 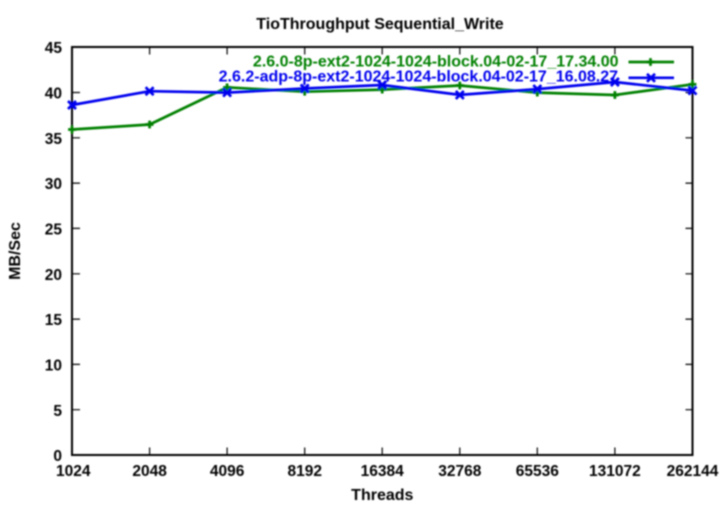 What do you see at coordinates (54, 139) in the screenshot?
I see `svg-text: 35` at bounding box center [54, 139].